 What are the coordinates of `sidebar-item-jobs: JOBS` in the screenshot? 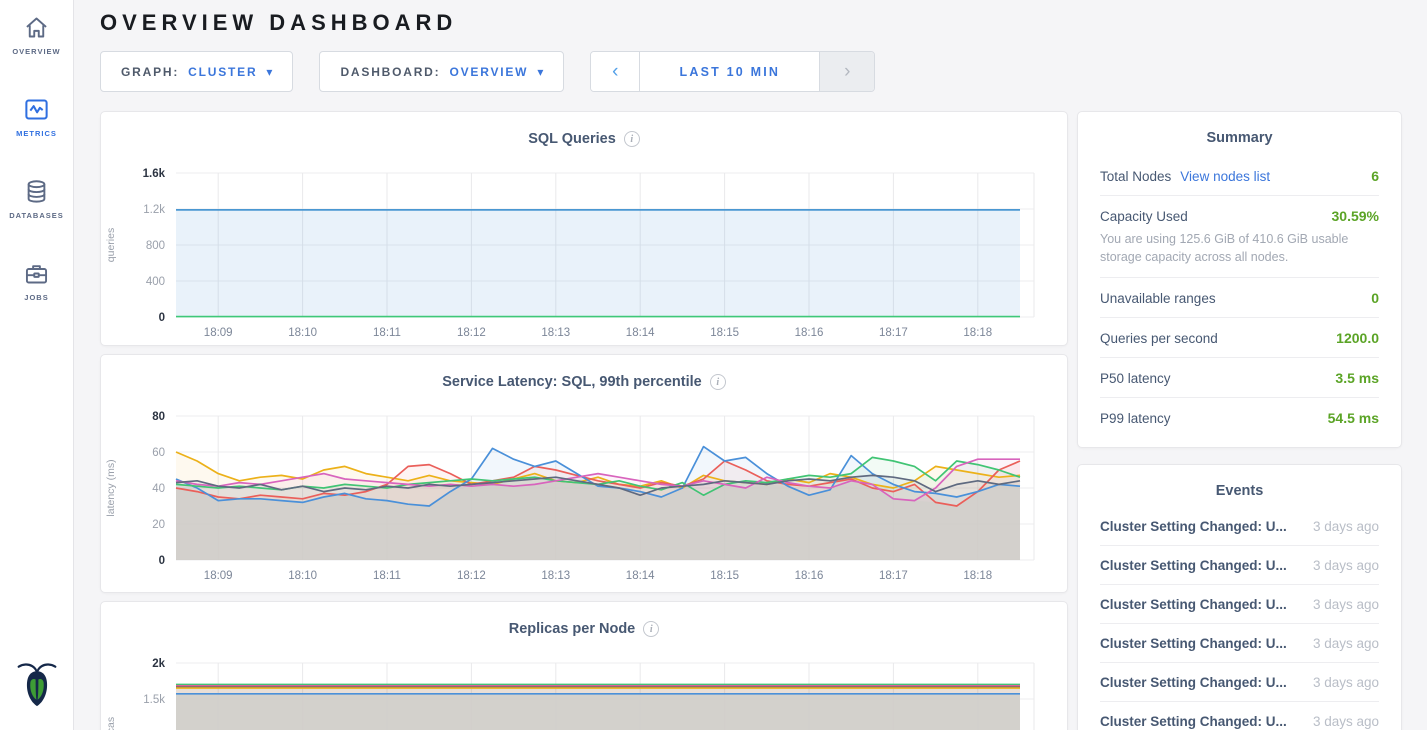 It's located at (36, 274).